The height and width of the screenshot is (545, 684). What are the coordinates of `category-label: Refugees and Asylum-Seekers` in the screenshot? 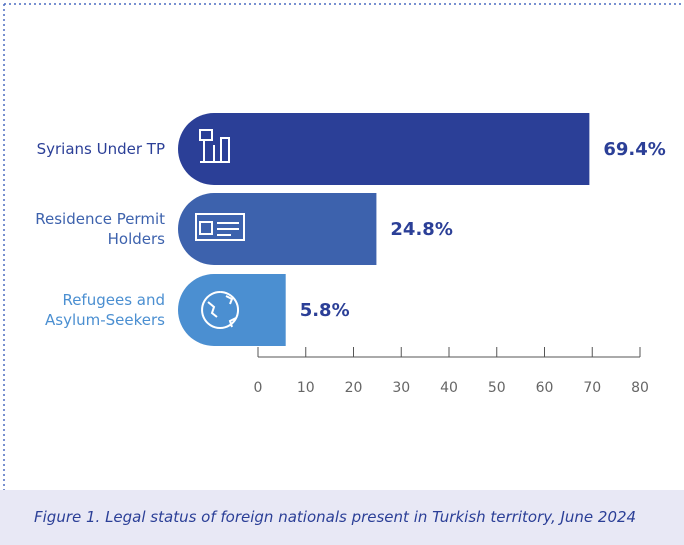 It's located at (105, 310).